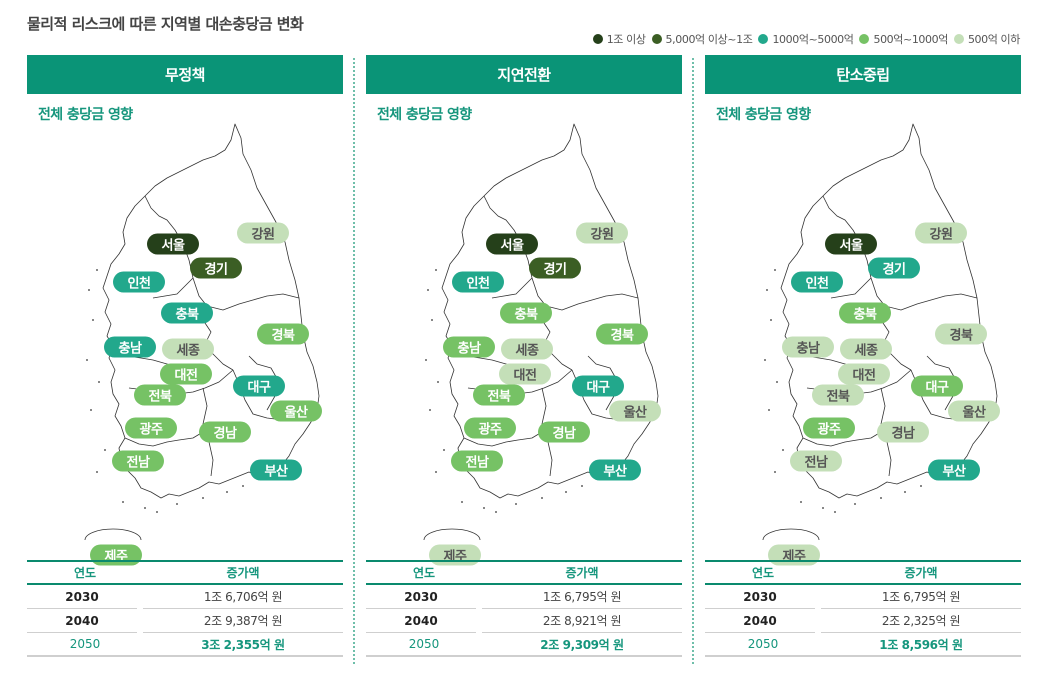 The image size is (1060, 675). Describe the element at coordinates (813, 39) in the screenshot. I see `legend-label: 1000억~5000억` at that location.